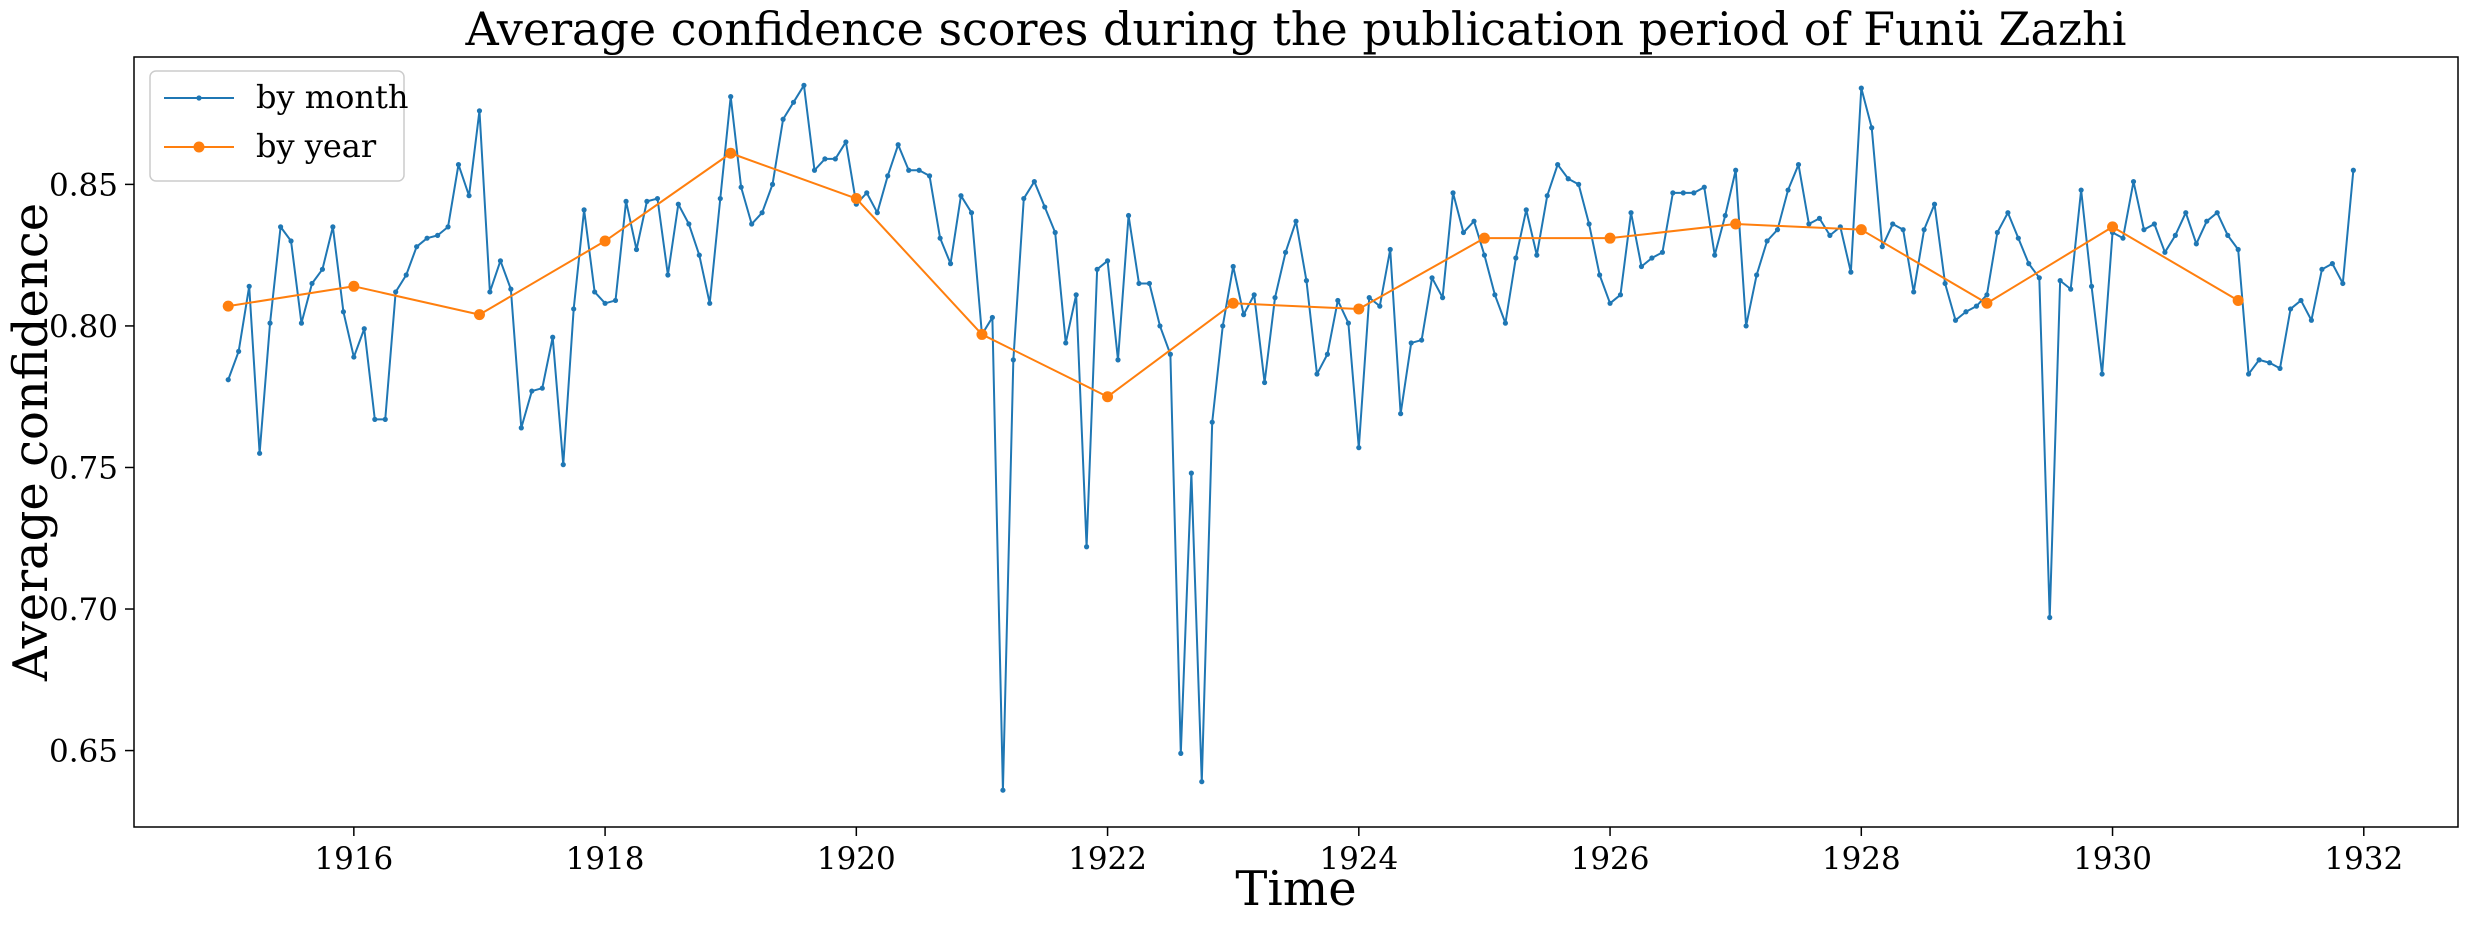  Describe the element at coordinates (1295, 889) in the screenshot. I see `x-axis-label: Time` at that location.